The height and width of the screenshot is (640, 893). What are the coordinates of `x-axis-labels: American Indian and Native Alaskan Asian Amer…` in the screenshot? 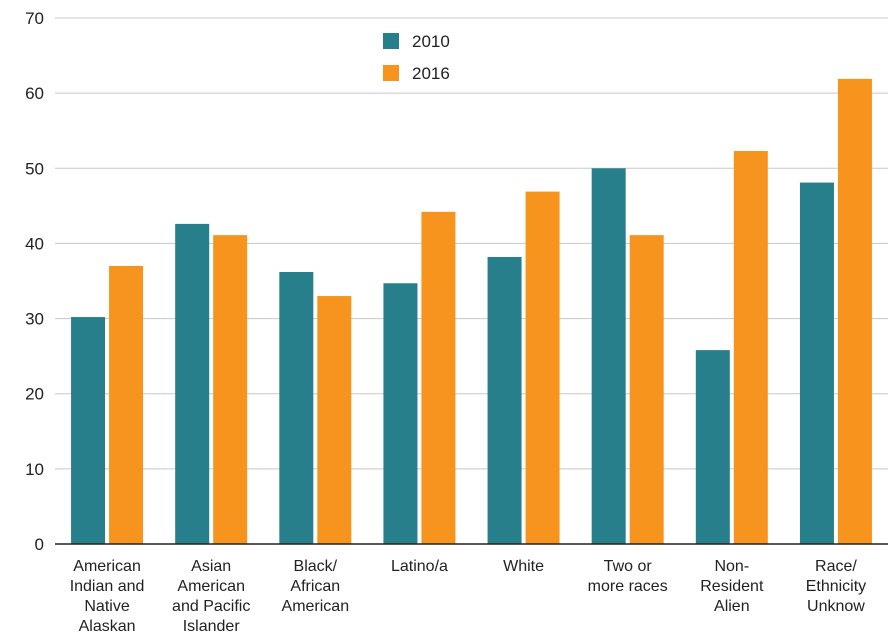 It's located at (468, 596).